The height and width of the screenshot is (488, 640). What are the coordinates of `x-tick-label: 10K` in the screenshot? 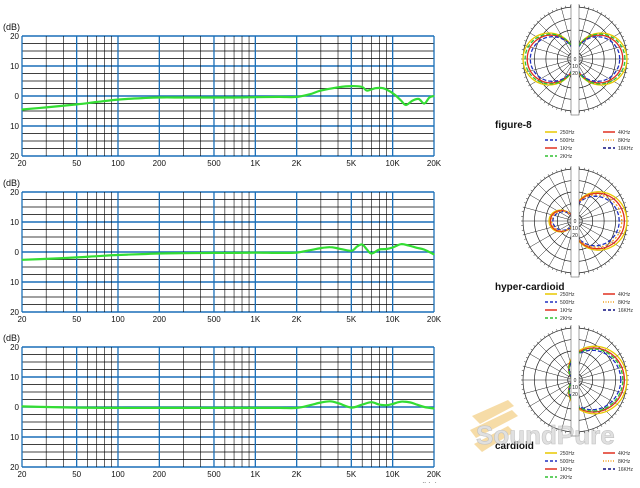 It's located at (393, 474).